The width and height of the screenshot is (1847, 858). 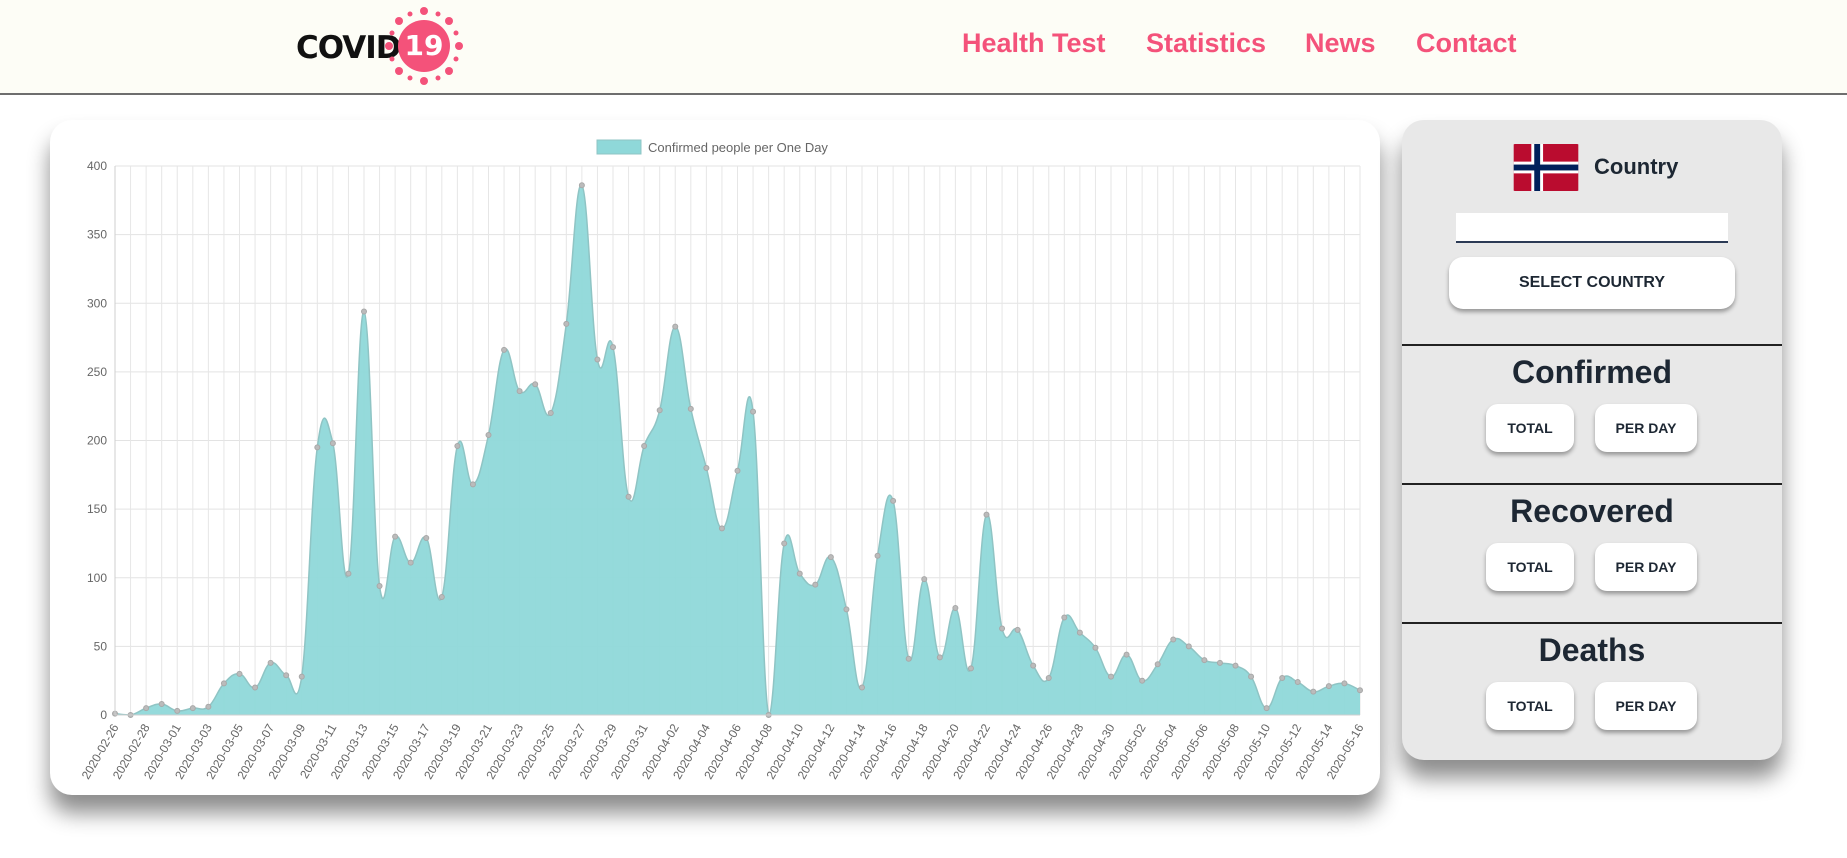 What do you see at coordinates (1646, 428) in the screenshot?
I see `confirmed-per-day-button: PER DAY` at bounding box center [1646, 428].